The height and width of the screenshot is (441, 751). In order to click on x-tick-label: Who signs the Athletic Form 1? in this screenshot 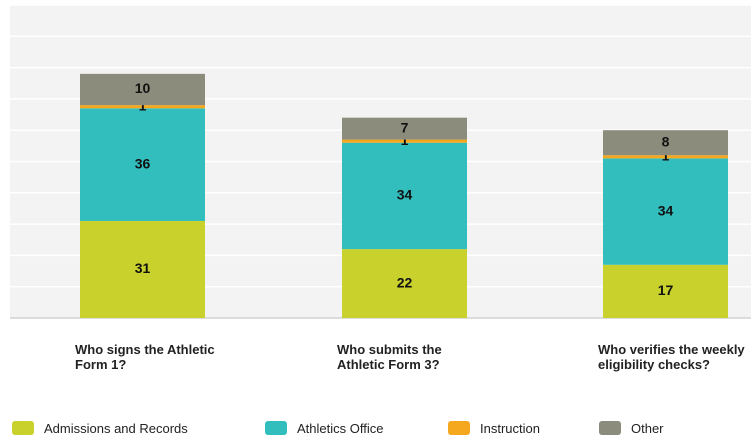, I will do `click(145, 357)`.